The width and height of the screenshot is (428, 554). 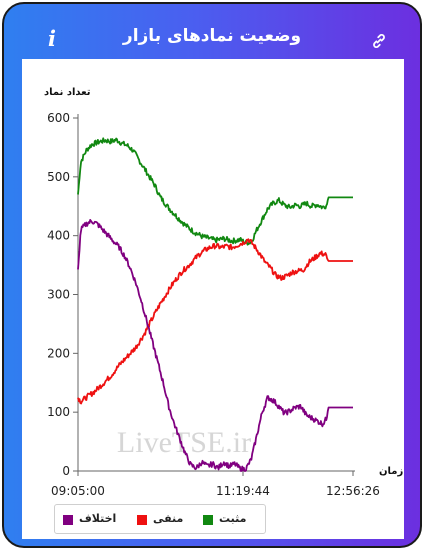 What do you see at coordinates (58, 177) in the screenshot?
I see `y-tick-label: 500` at bounding box center [58, 177].